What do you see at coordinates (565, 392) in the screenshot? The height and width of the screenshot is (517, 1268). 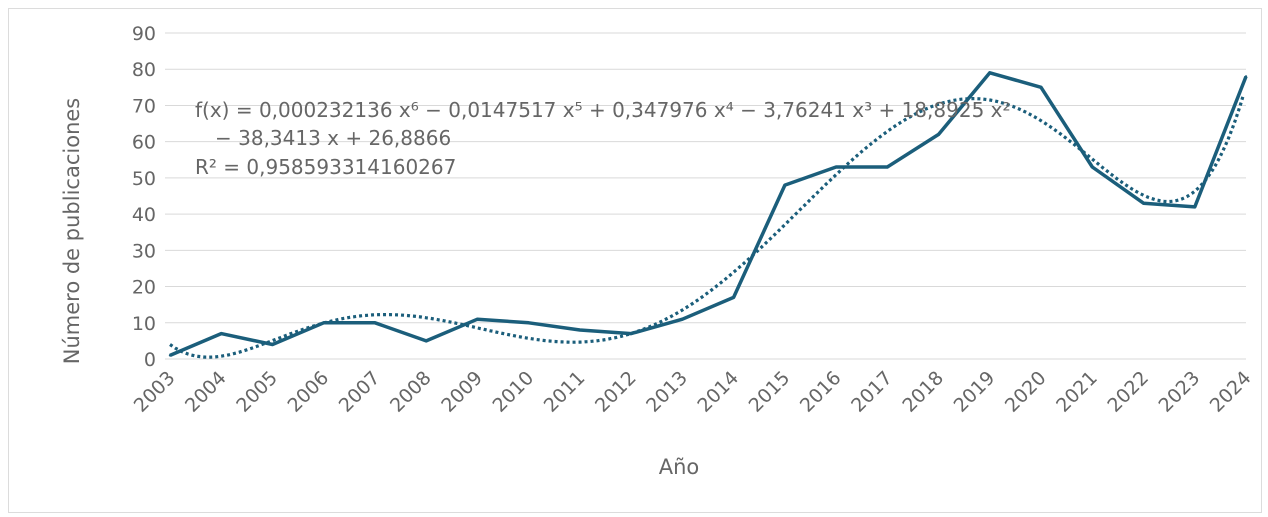 I see `x-tick-label: 2011` at bounding box center [565, 392].